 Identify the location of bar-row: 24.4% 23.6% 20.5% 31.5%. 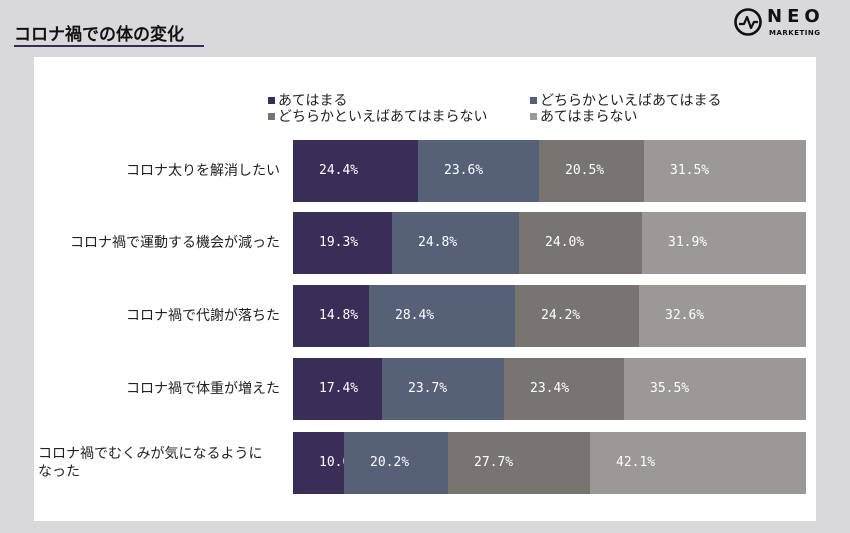
(549, 171).